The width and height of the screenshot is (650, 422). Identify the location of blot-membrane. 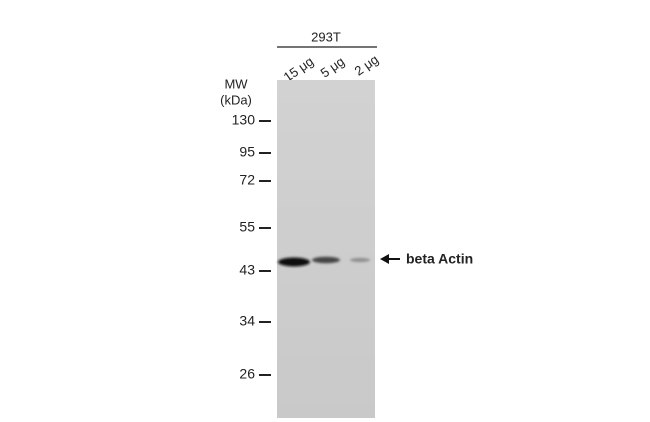
(326, 249).